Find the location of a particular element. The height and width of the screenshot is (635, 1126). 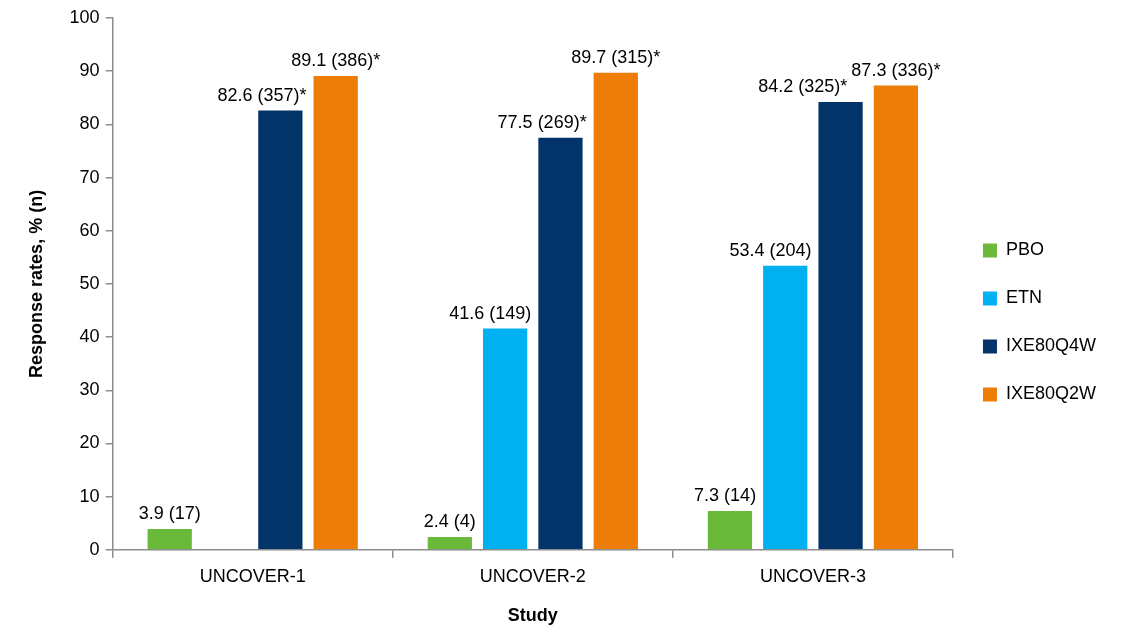

y-tick-label: 70 is located at coordinates (89, 176).